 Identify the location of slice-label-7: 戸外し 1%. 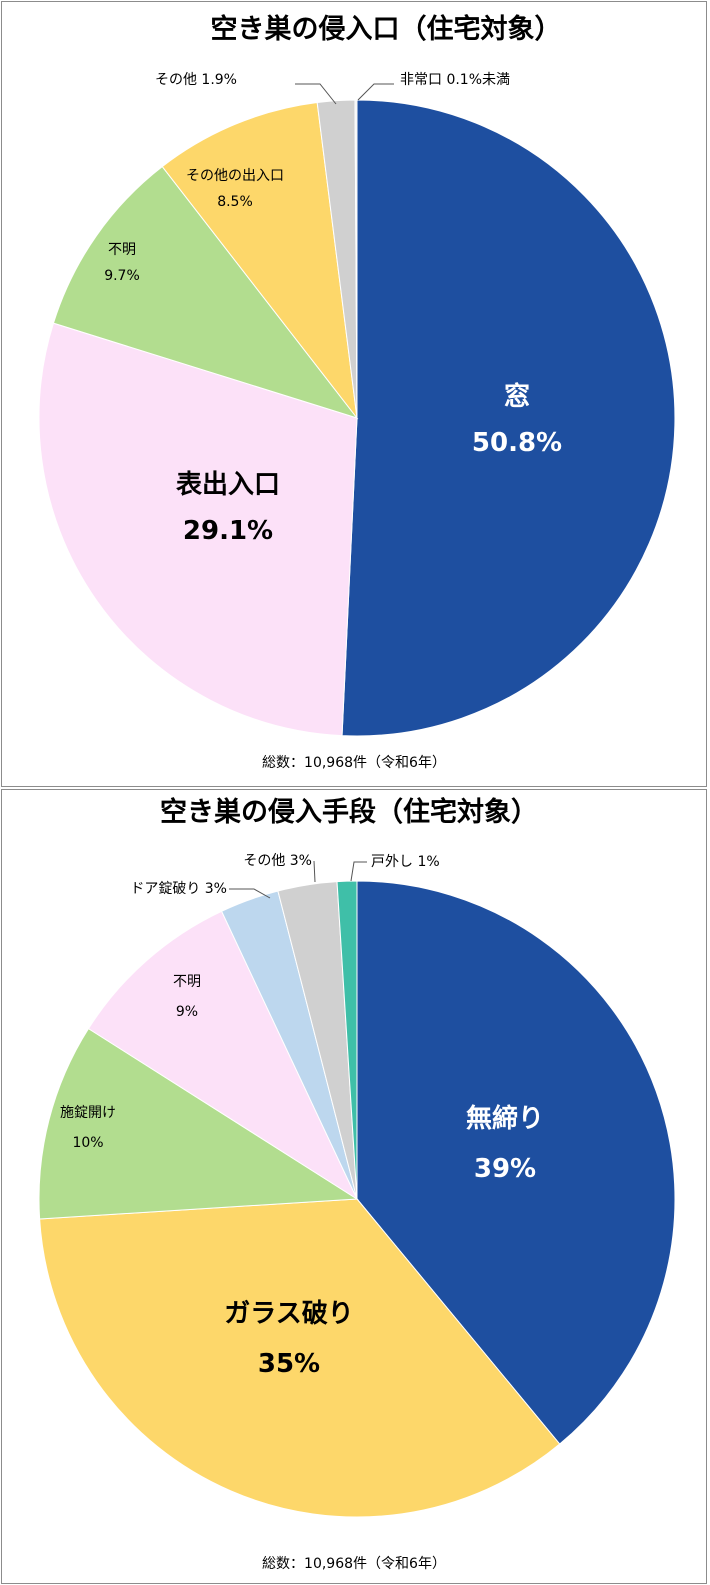
(405, 862).